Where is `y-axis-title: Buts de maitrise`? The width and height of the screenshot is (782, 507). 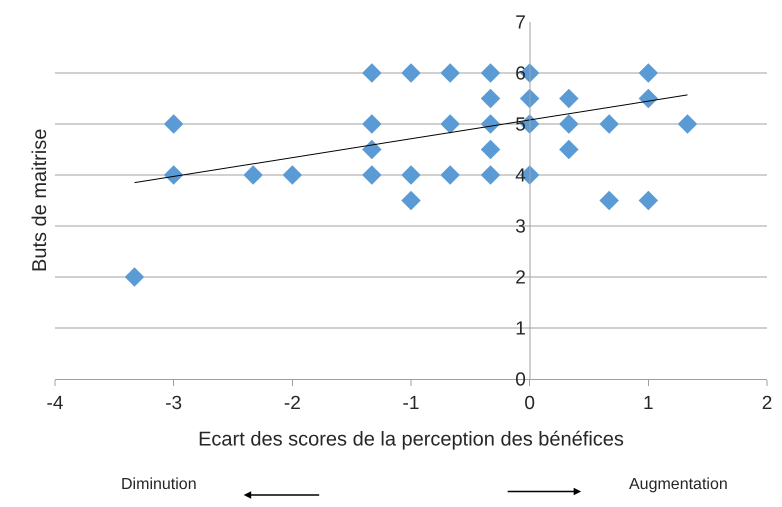
y-axis-title: Buts de maitrise is located at coordinates (40, 200).